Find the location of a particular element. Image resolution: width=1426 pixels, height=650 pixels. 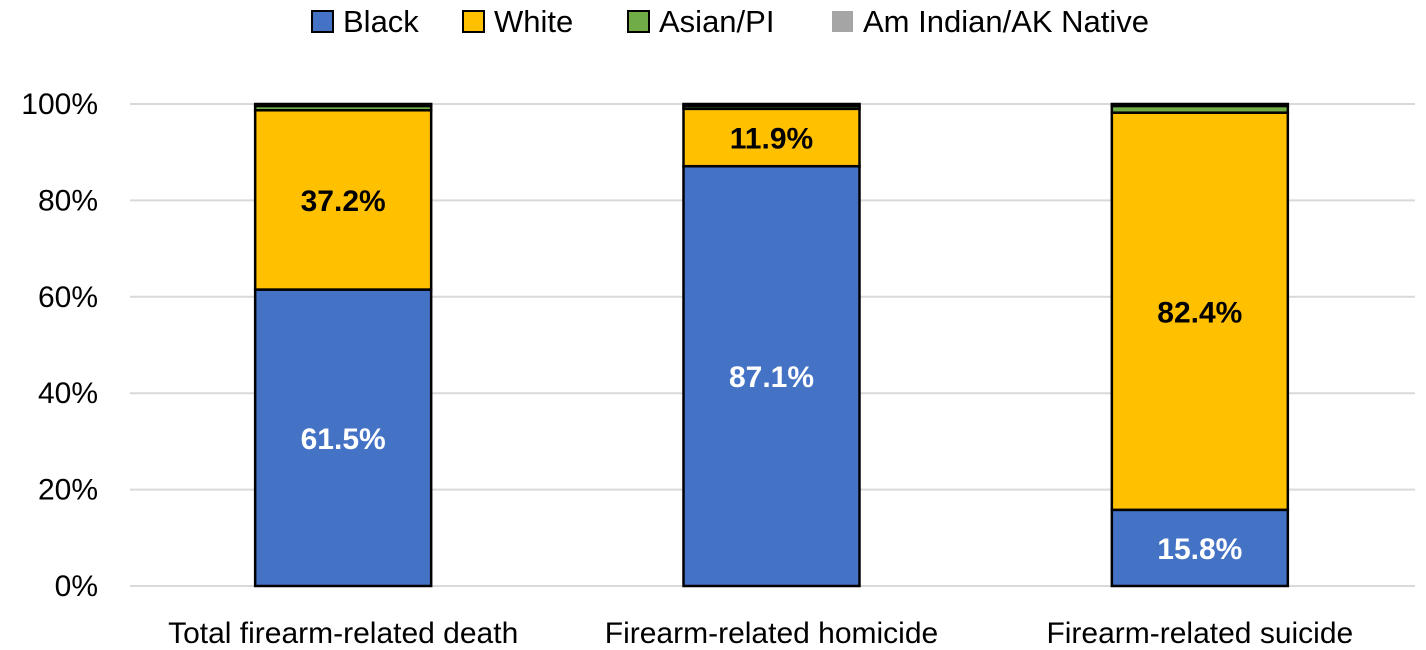

legend-swatch-am-indian-ak-native is located at coordinates (842, 21).